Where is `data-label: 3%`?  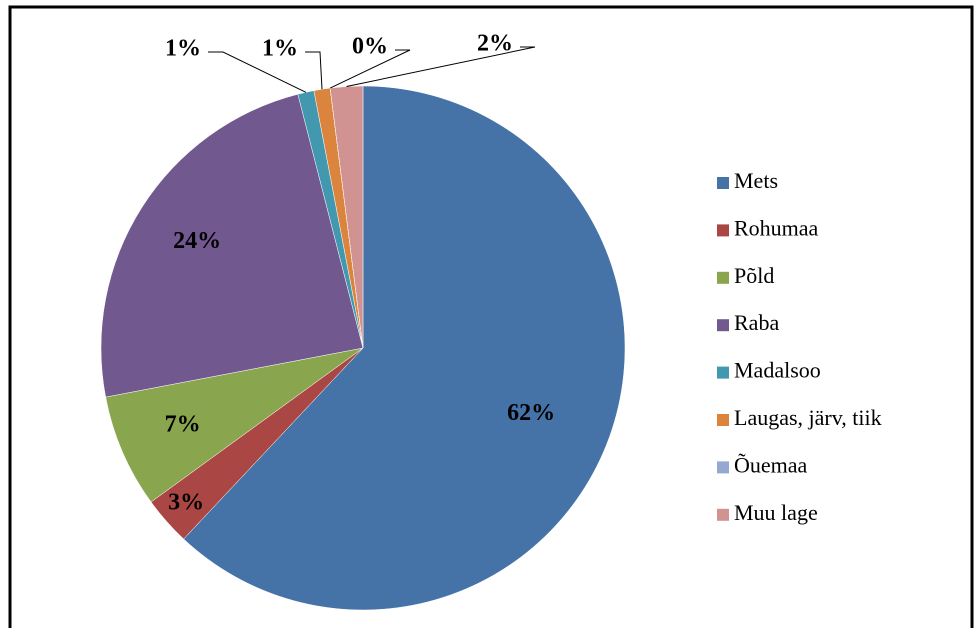 data-label: 3% is located at coordinates (186, 502).